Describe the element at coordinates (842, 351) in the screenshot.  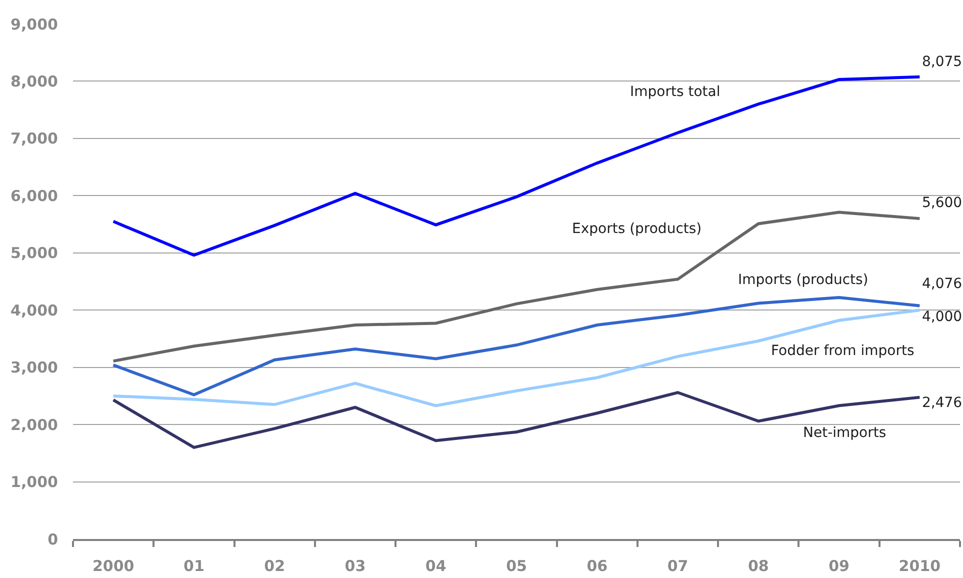
I see `series-label: Fodder from imports` at that location.